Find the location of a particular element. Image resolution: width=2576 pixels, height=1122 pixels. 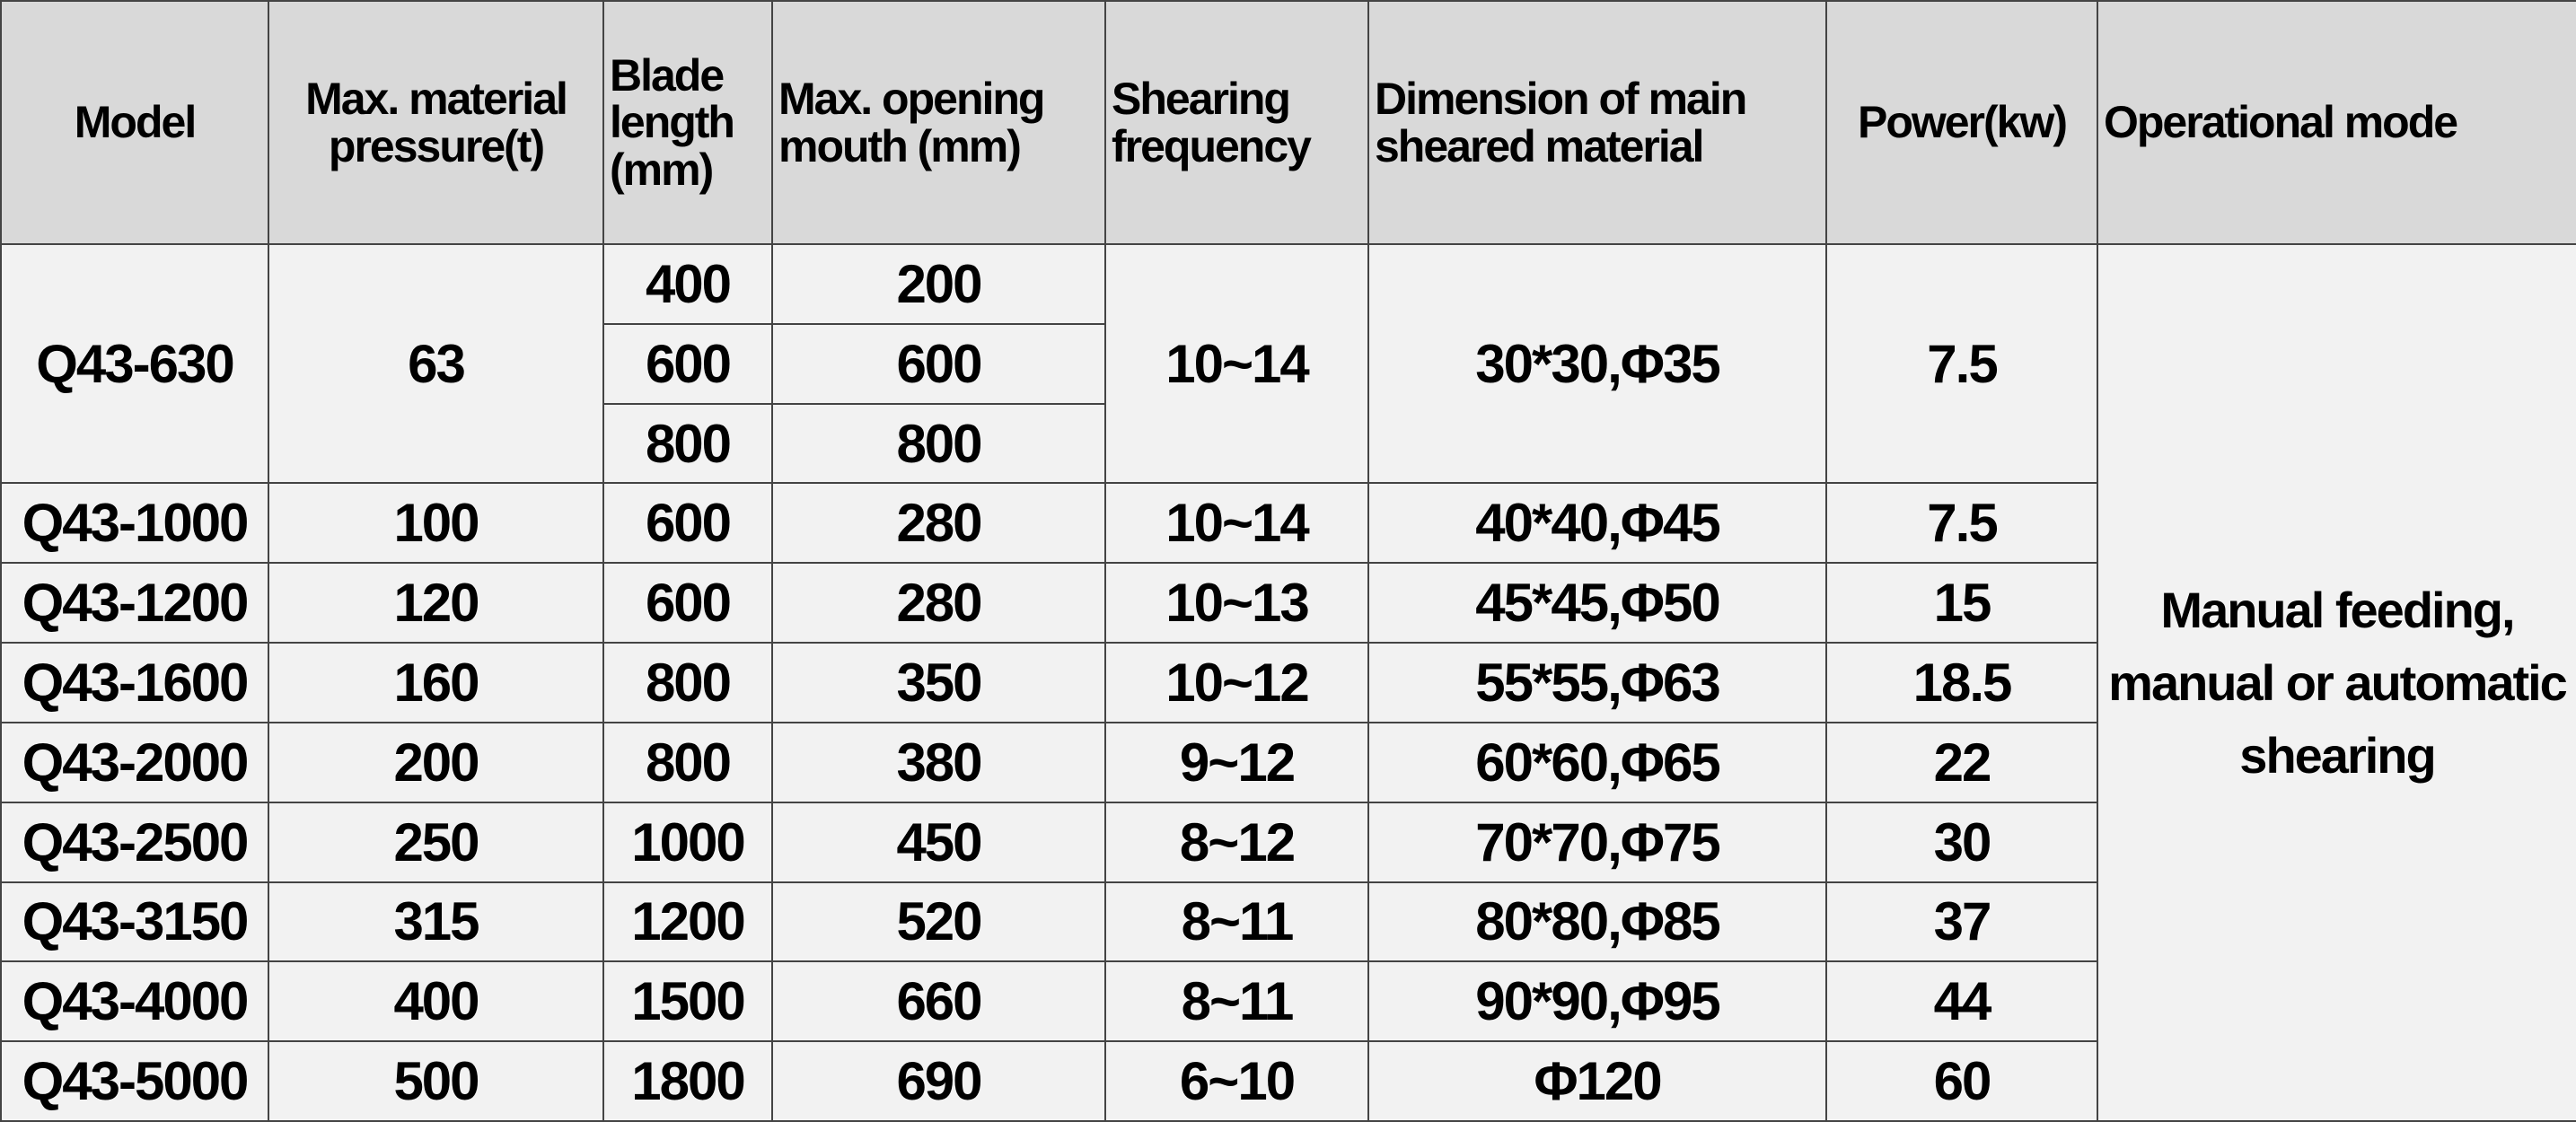

opening-cell: 380 is located at coordinates (939, 762).